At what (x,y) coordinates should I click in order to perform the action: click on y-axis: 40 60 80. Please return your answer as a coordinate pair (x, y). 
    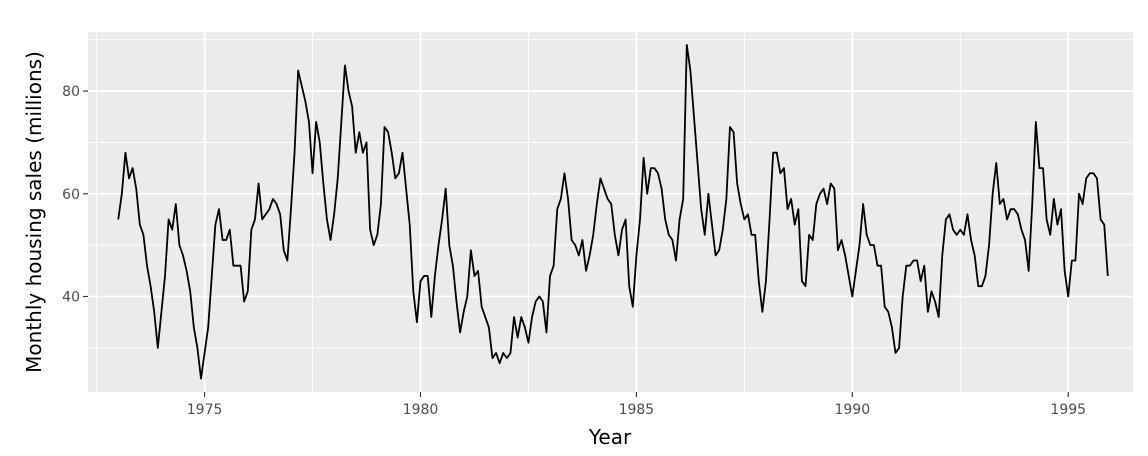
    Looking at the image, I should click on (75, 194).